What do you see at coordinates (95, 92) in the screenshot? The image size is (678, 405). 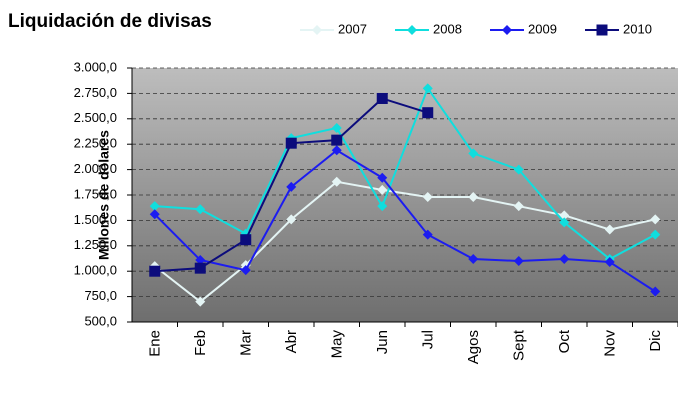 I see `y-tick-label: 2.750,0` at bounding box center [95, 92].